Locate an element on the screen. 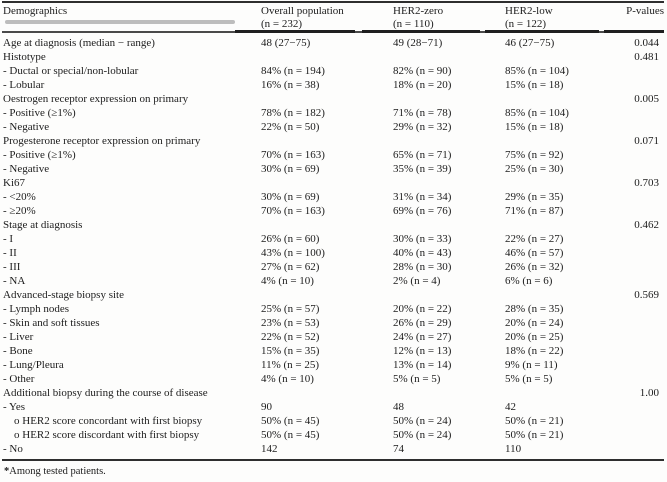 Image resolution: width=667 pixels, height=482 pixels. row-label: - Lymph nodes is located at coordinates (36, 309).